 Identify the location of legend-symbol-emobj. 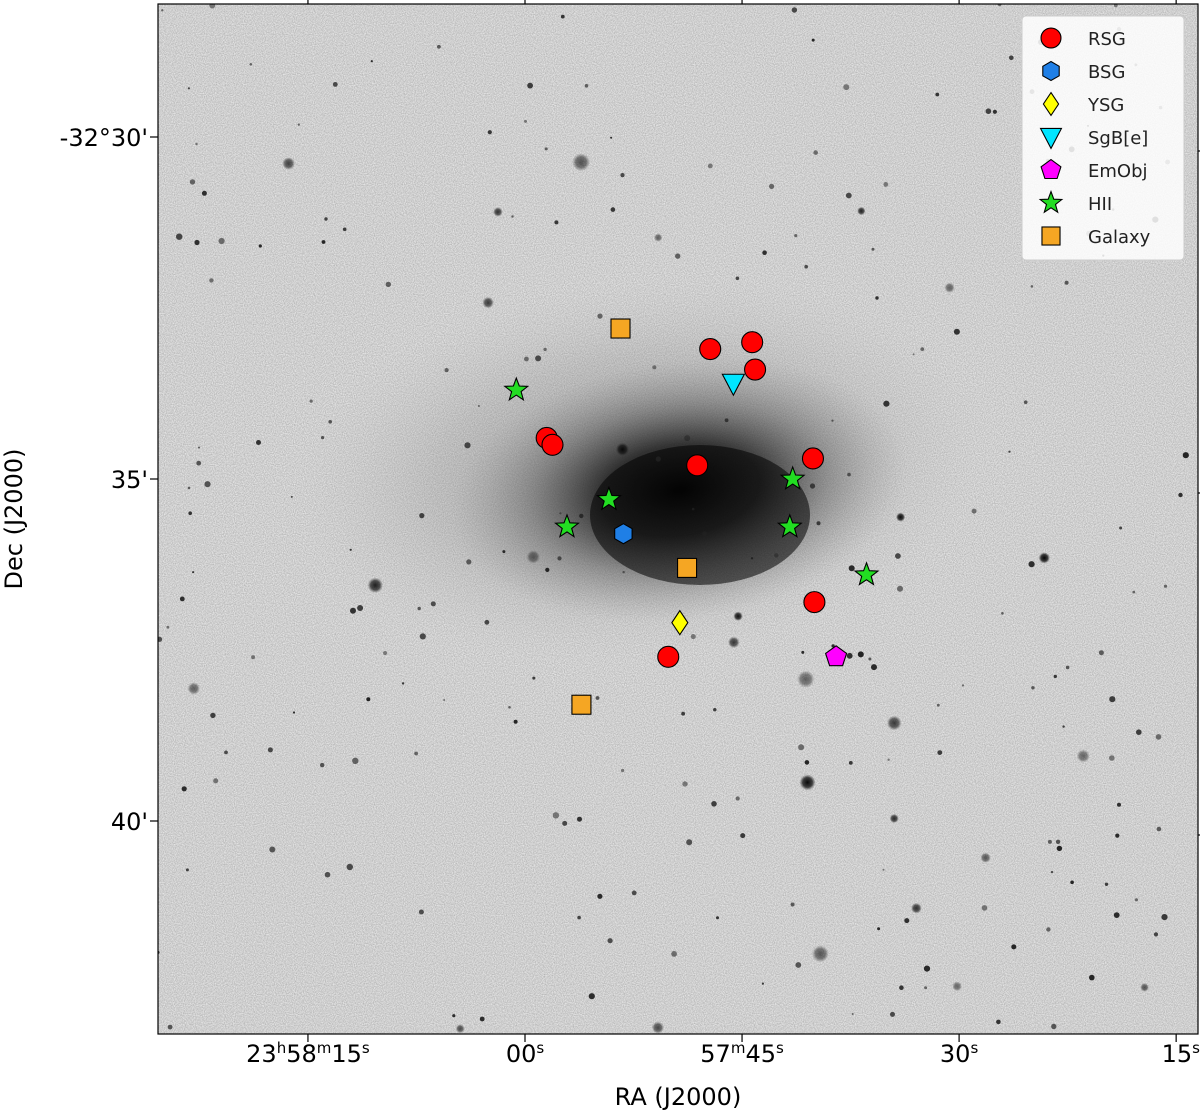
(1051, 169).